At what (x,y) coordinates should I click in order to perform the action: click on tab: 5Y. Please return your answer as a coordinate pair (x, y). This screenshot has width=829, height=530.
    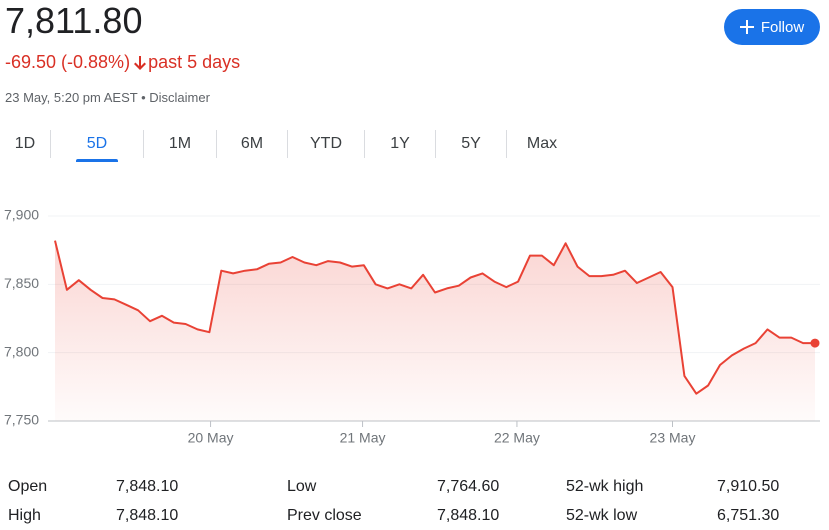
    Looking at the image, I should click on (471, 143).